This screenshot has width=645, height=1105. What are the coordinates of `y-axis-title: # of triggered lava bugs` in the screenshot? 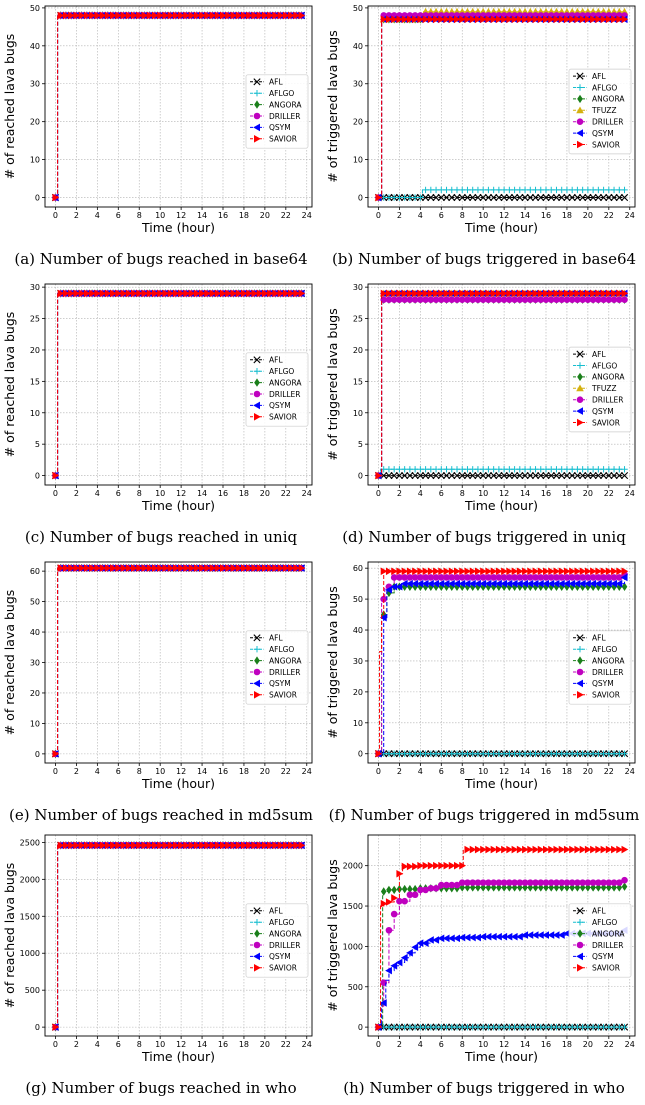 It's located at (332, 384).